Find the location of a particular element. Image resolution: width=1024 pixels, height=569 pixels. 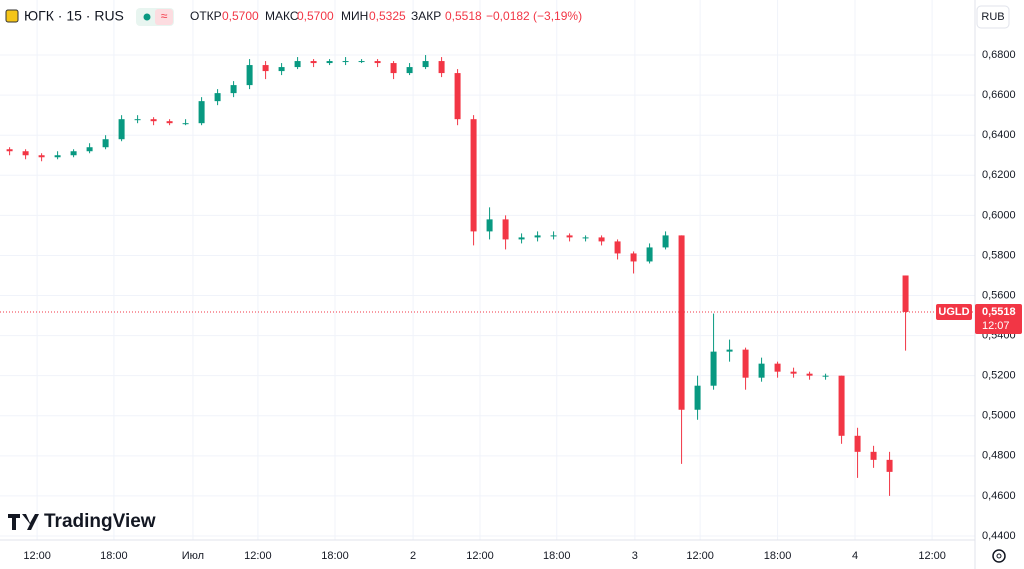

settings-icon is located at coordinates (999, 556).